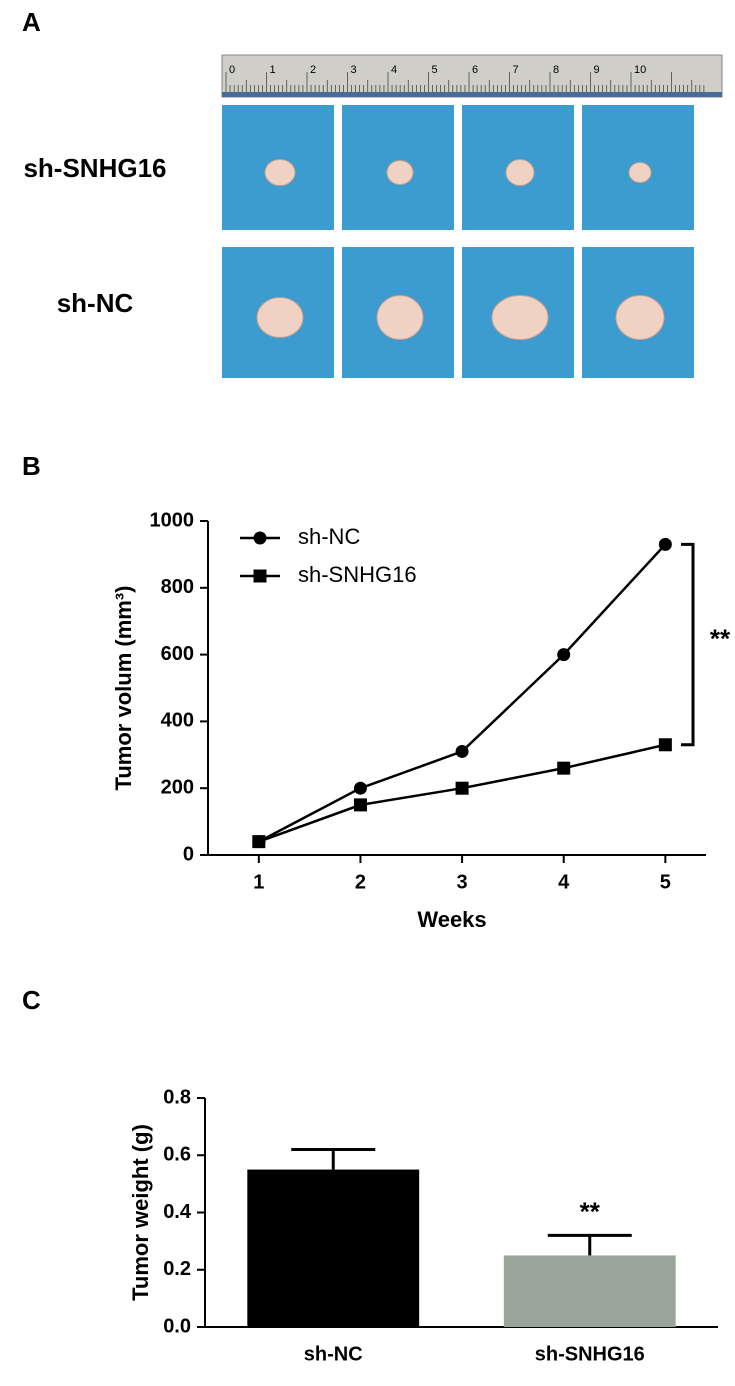 The image size is (735, 1386). What do you see at coordinates (31, 22) in the screenshot?
I see `panel-label: A` at bounding box center [31, 22].